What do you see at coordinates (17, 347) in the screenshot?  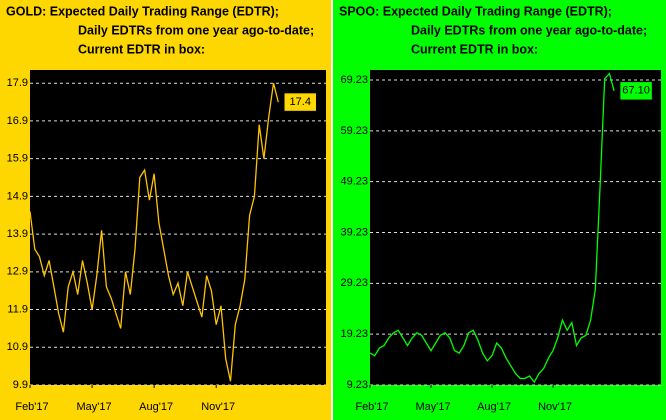 I see `y-tick-label: 10.9` at bounding box center [17, 347].